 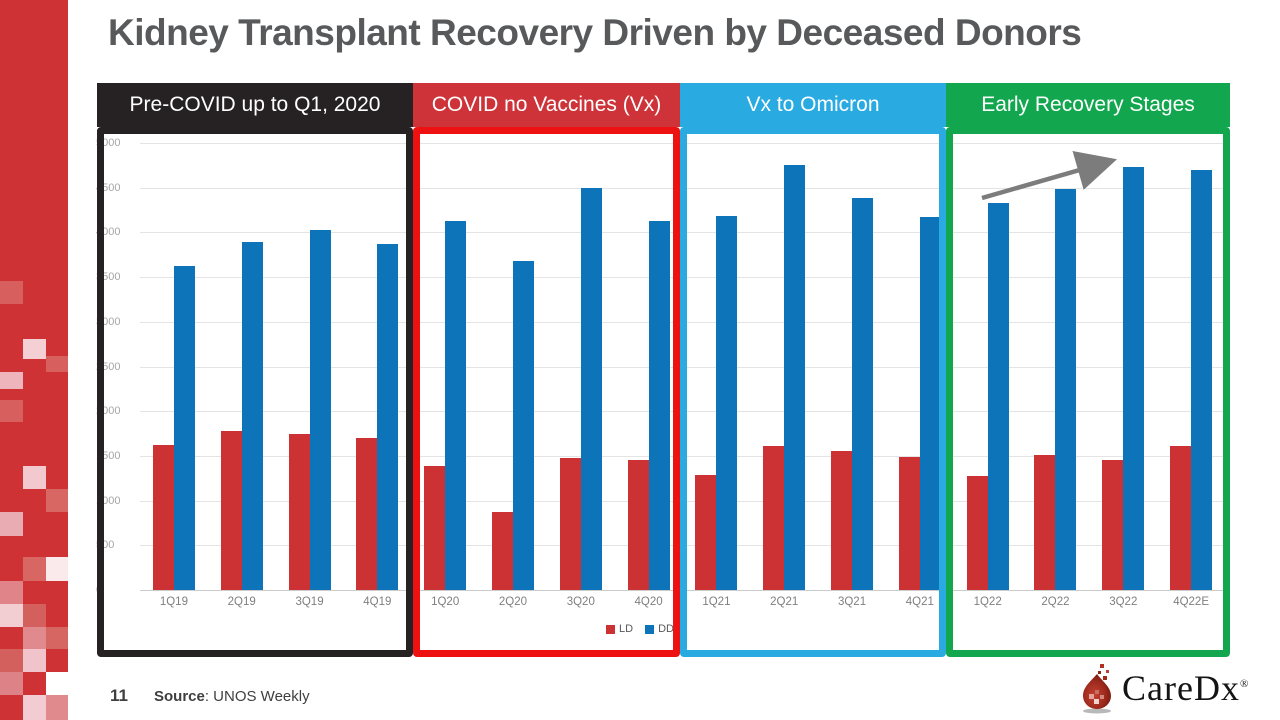 What do you see at coordinates (108, 277) in the screenshot?
I see `y-tick-label: 3500` at bounding box center [108, 277].